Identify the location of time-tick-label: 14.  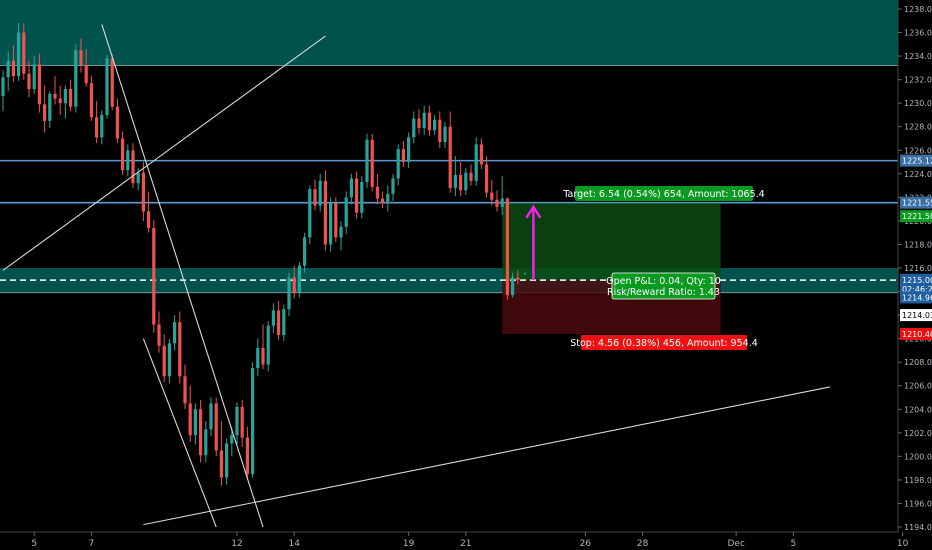
(294, 544).